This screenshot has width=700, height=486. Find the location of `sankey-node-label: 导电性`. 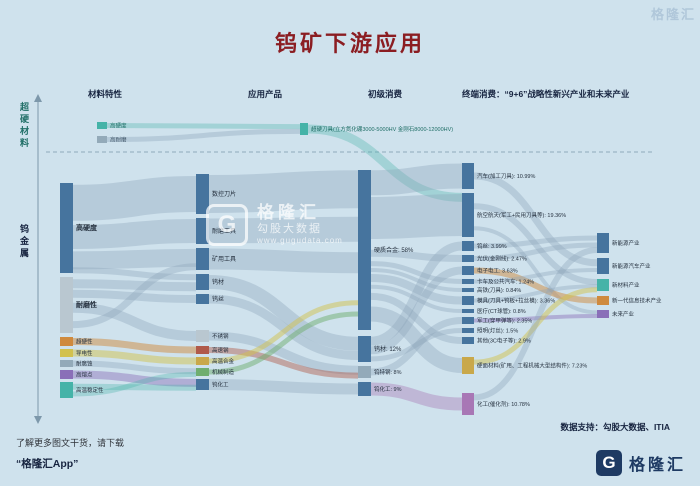

sankey-node-label: 导电性 is located at coordinates (84, 353).